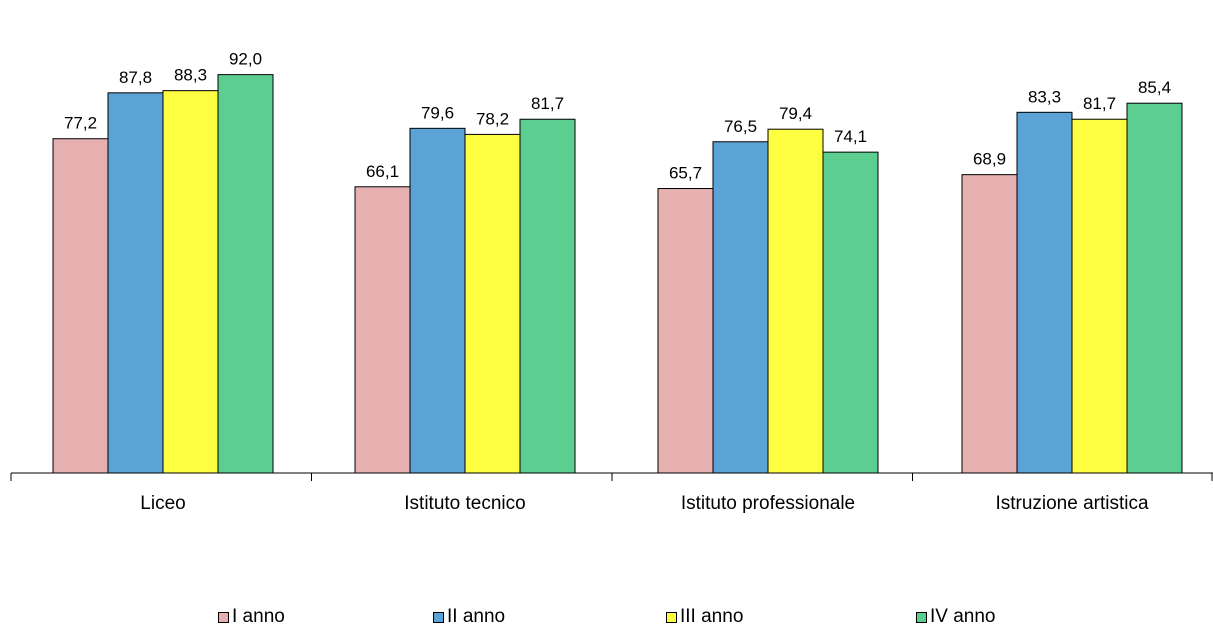 The height and width of the screenshot is (628, 1213). I want to click on legend-item: I anno, so click(251, 617).